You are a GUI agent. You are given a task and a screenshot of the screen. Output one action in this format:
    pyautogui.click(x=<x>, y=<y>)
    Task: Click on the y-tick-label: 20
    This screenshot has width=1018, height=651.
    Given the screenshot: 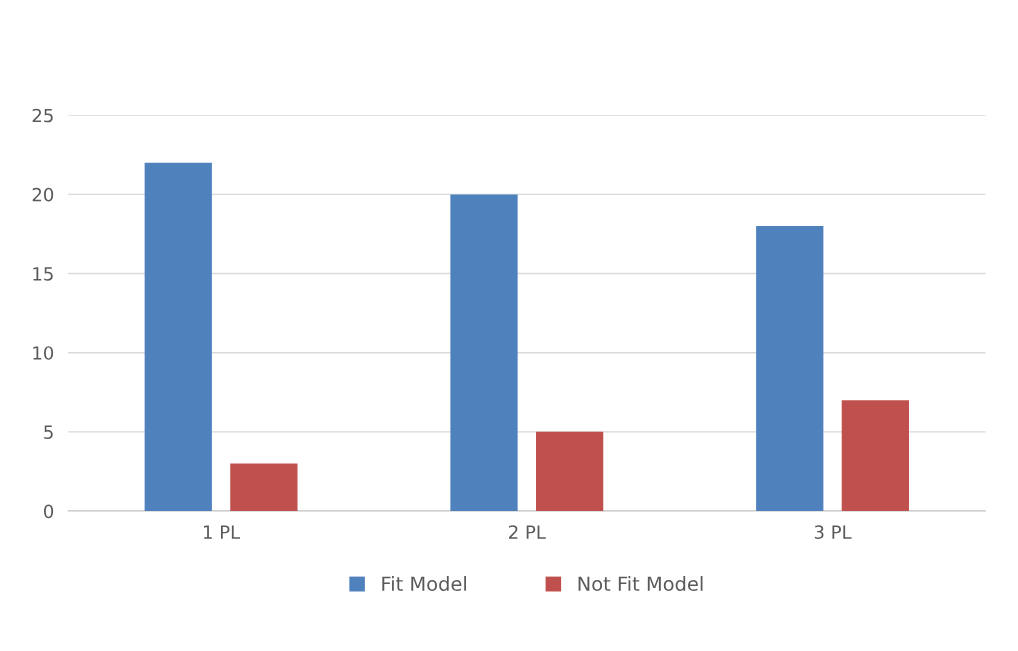 What is the action you would take?
    pyautogui.click(x=43, y=194)
    